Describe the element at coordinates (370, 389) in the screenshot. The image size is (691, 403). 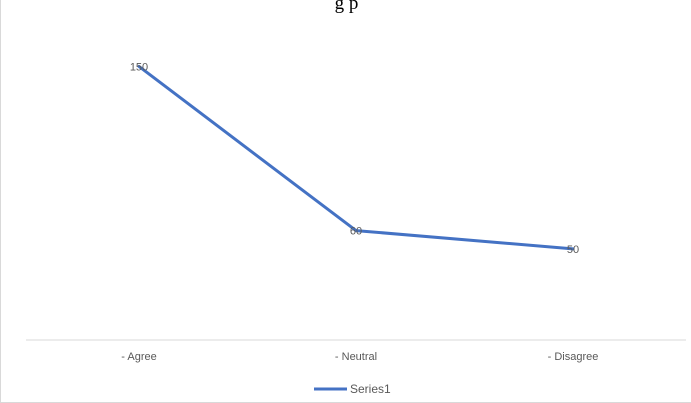
I see `legend-label-series1: Series1` at that location.